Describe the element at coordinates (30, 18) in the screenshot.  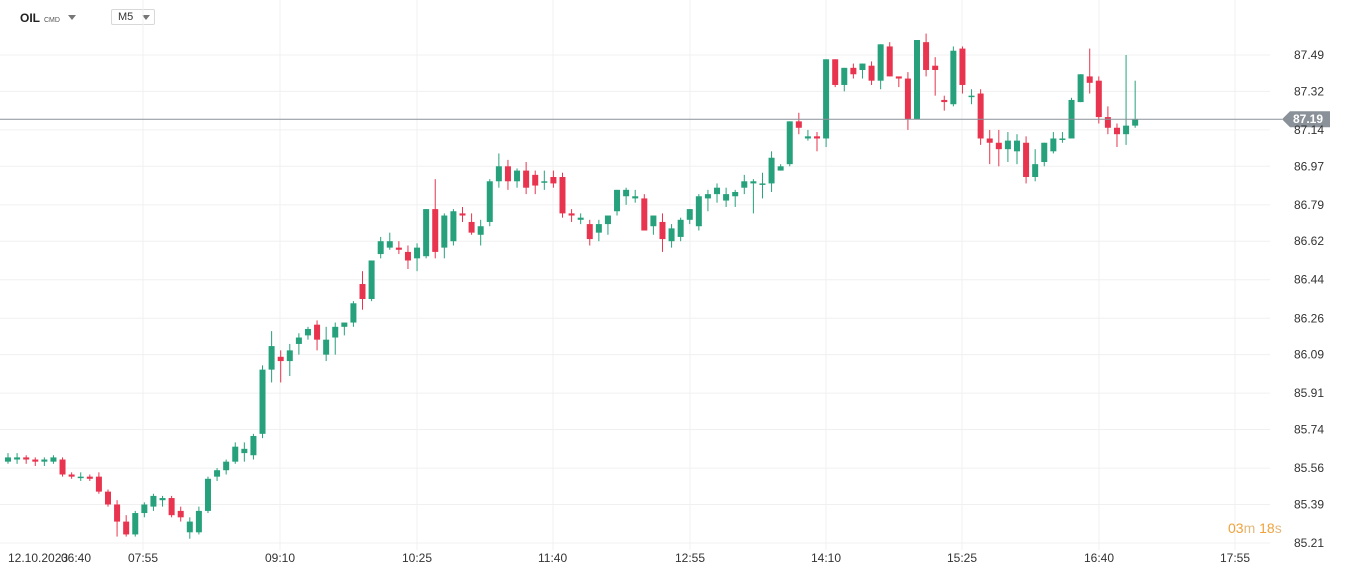
I see `symbol-name: OIL` at that location.